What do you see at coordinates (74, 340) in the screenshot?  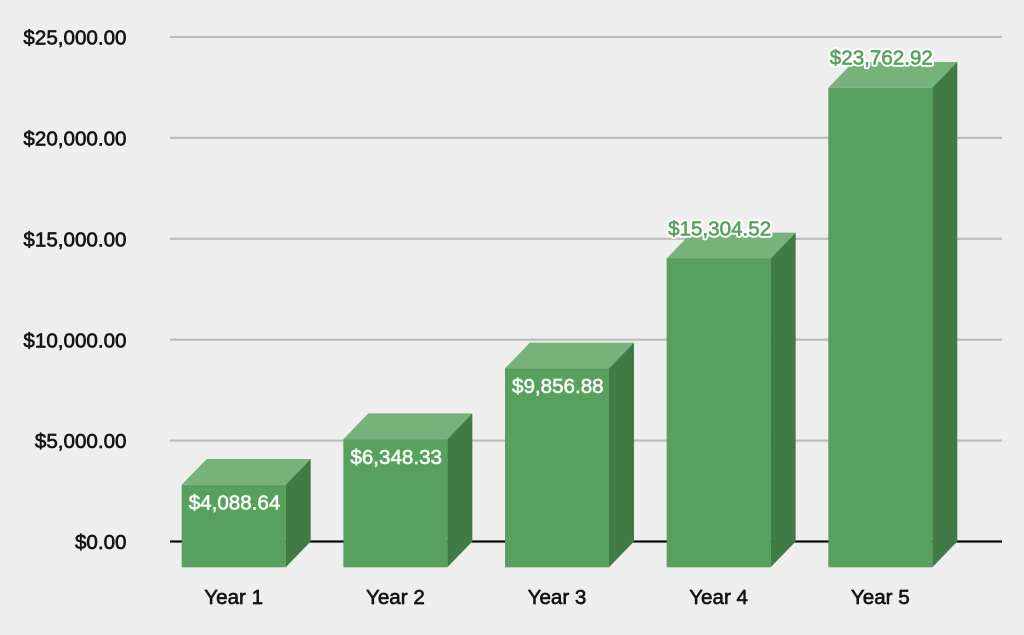 I see `svg-text: $10,000.00` at bounding box center [74, 340].